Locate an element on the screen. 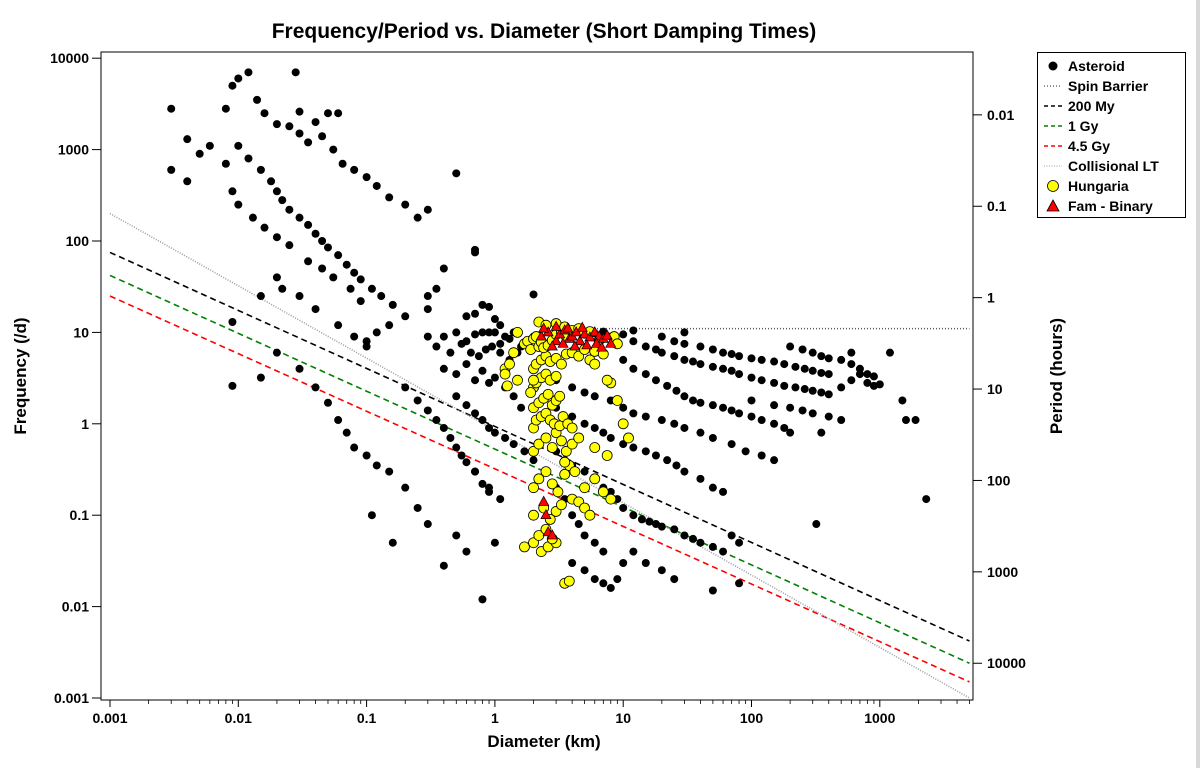 This screenshot has width=1200, height=768. legend-item-spin-barrier: Spin Barrier is located at coordinates (1112, 86).